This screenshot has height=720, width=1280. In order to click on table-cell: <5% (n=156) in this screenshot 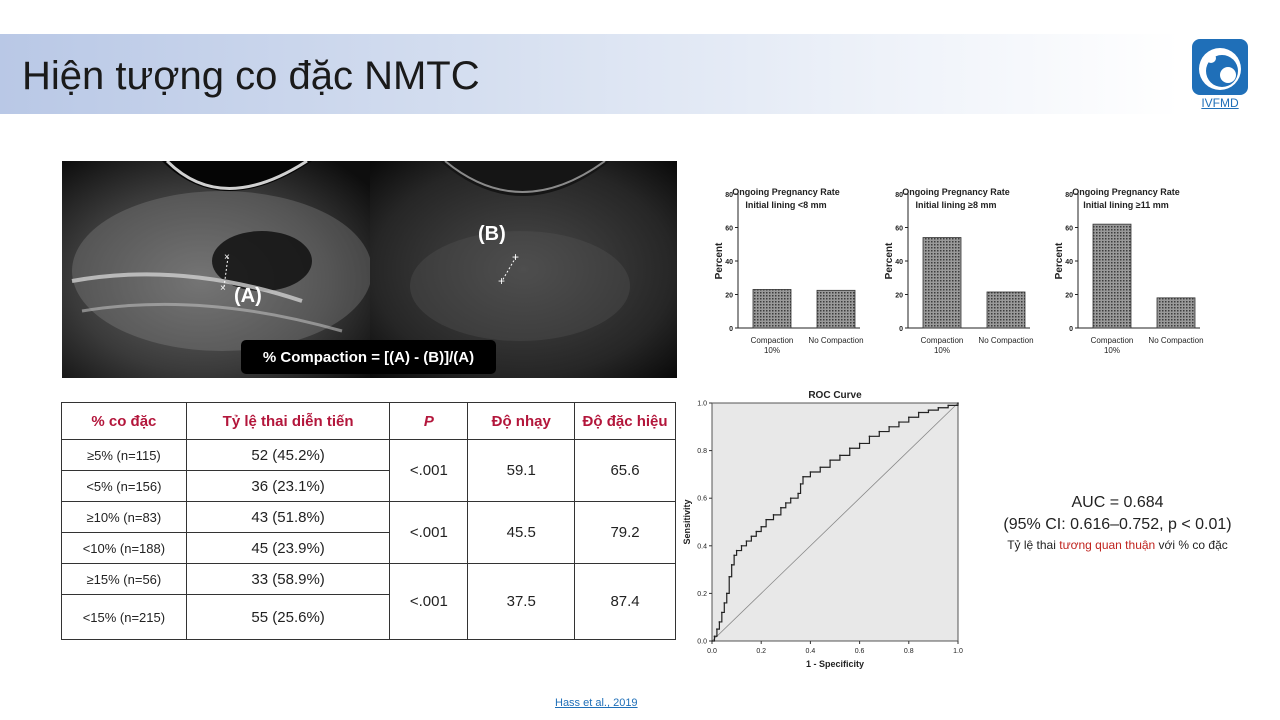, I will do `click(124, 486)`.